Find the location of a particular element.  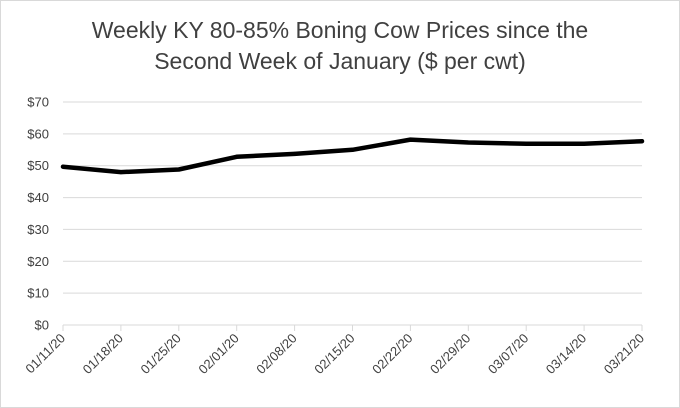

y-tick-label: $0 is located at coordinates (42, 325).